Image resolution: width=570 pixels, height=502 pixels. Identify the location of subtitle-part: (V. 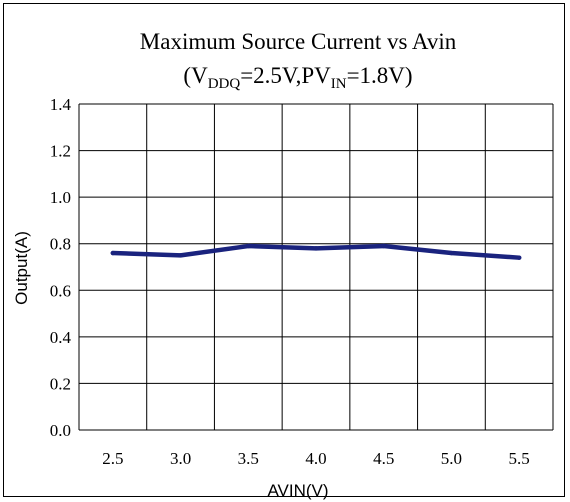
(195, 75).